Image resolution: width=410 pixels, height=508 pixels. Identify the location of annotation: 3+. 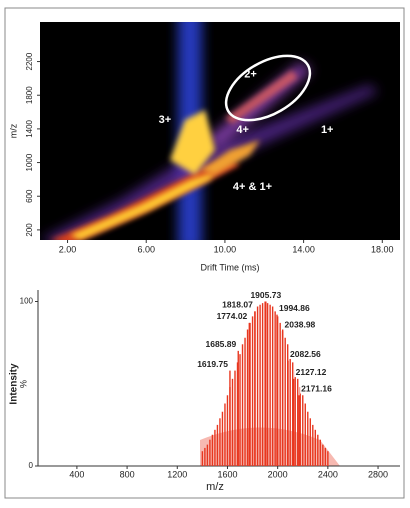
(165, 120).